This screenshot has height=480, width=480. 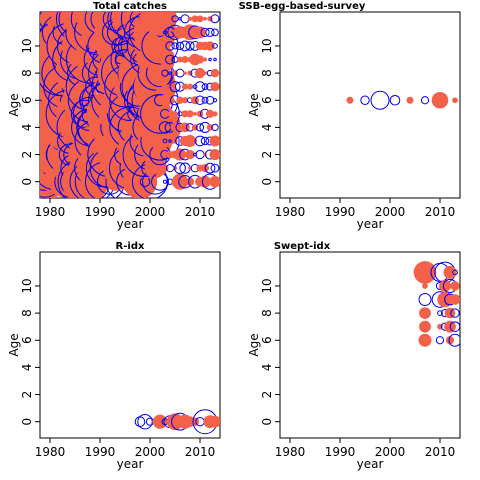 I want to click on plot-frame, so click(x=370, y=105).